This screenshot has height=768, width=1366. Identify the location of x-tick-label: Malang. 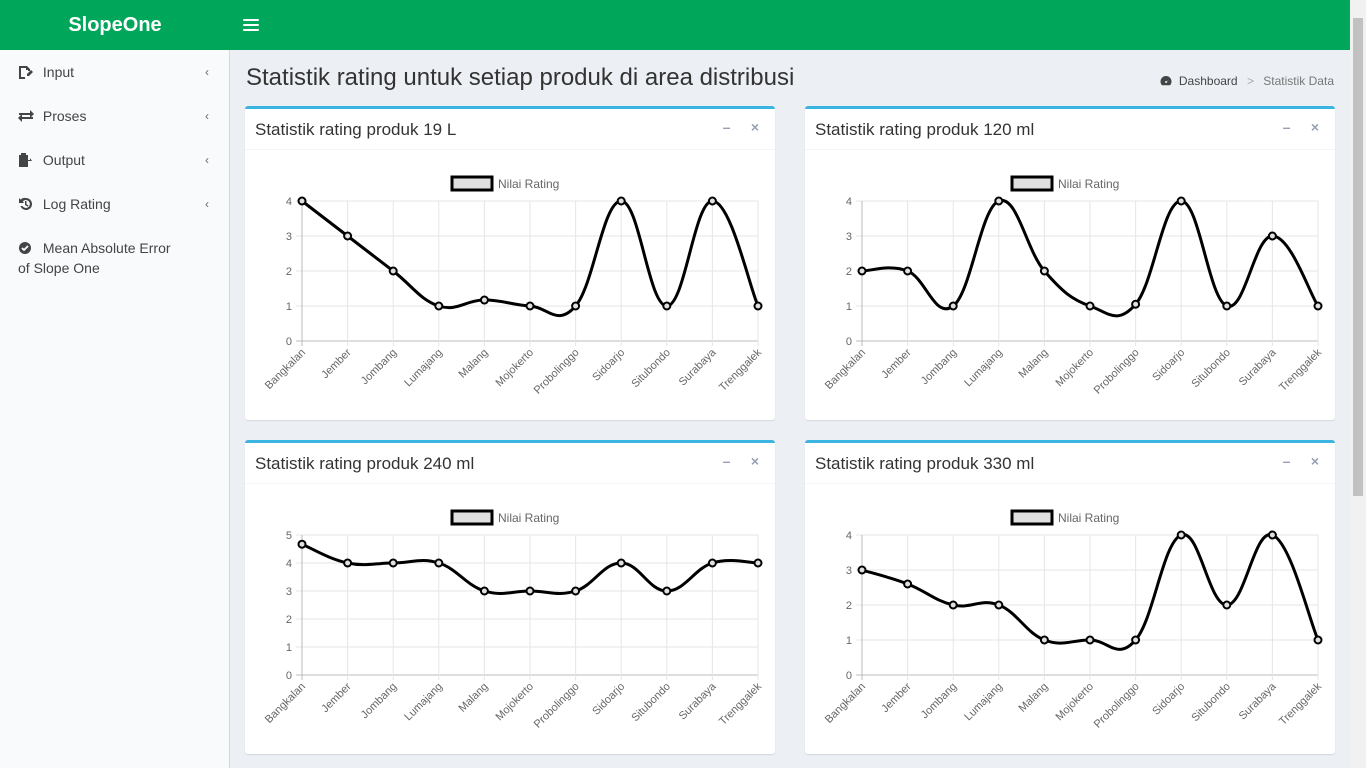
(1034, 698).